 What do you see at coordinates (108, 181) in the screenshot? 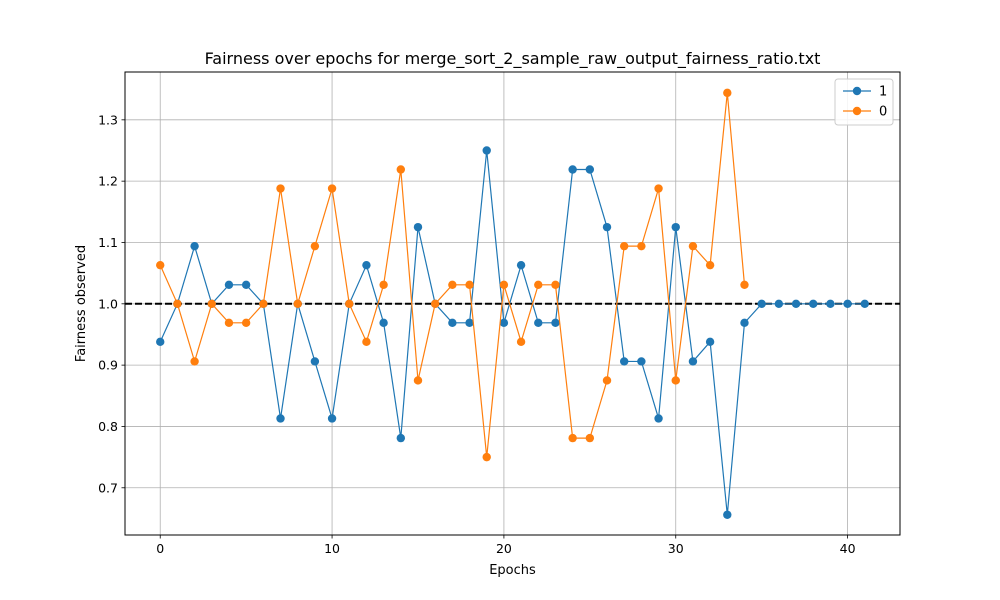
I see `y-tick-label: 1.2` at bounding box center [108, 181].